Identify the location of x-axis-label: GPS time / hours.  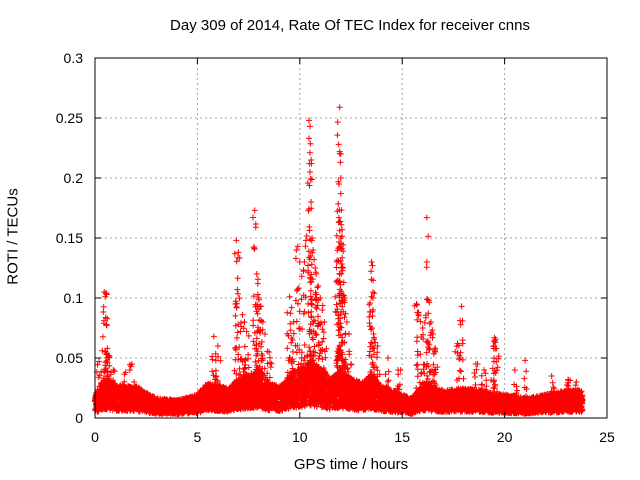
(351, 464).